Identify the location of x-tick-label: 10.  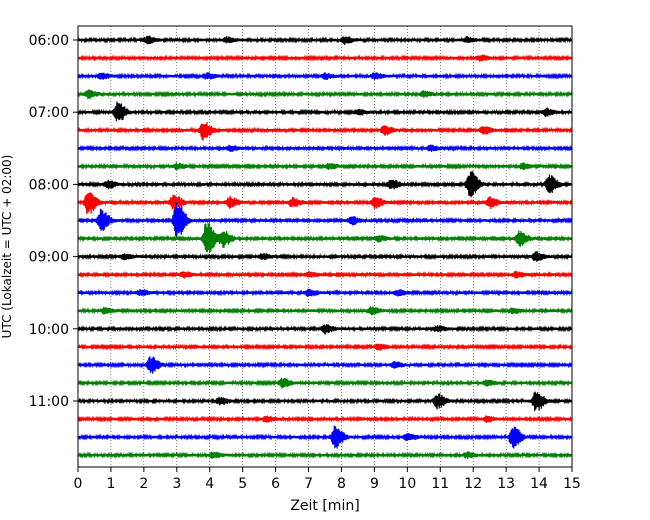
(407, 484).